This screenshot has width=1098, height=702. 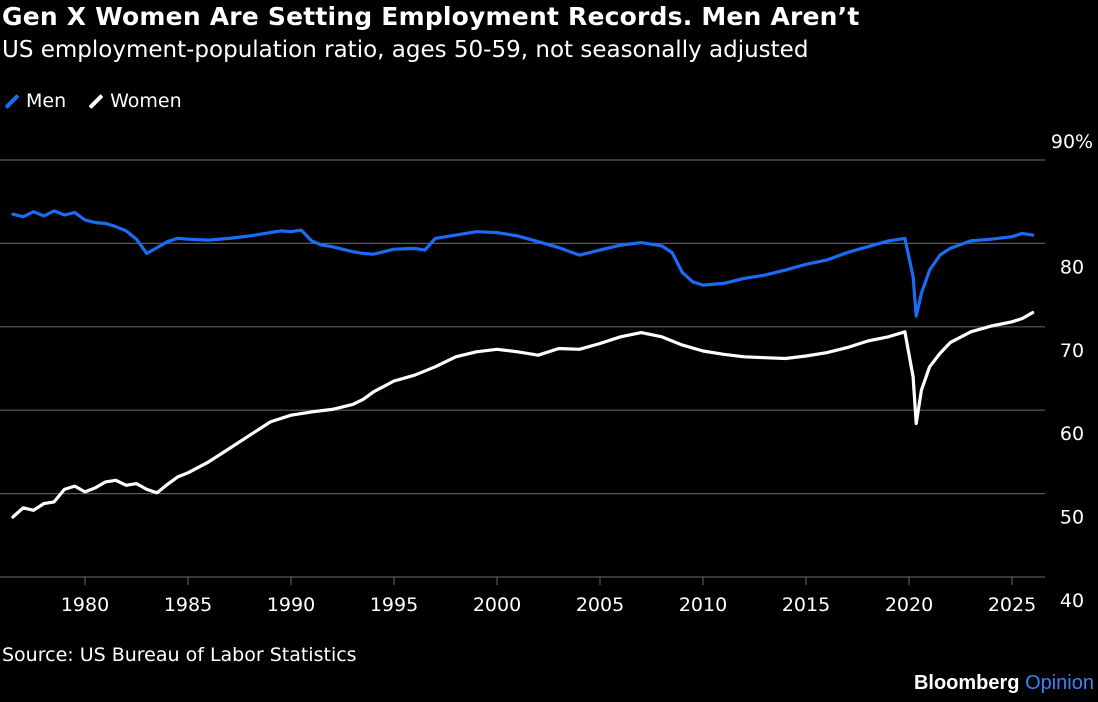 What do you see at coordinates (497, 605) in the screenshot?
I see `x-tick-label-2000: 2000` at bounding box center [497, 605].